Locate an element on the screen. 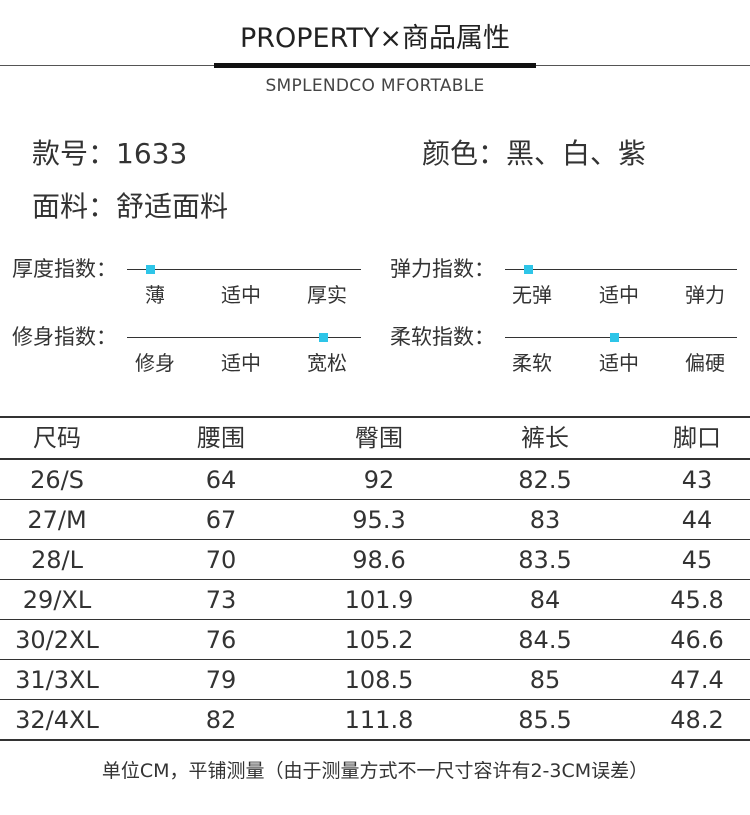  table-cell: 79 is located at coordinates (221, 680).